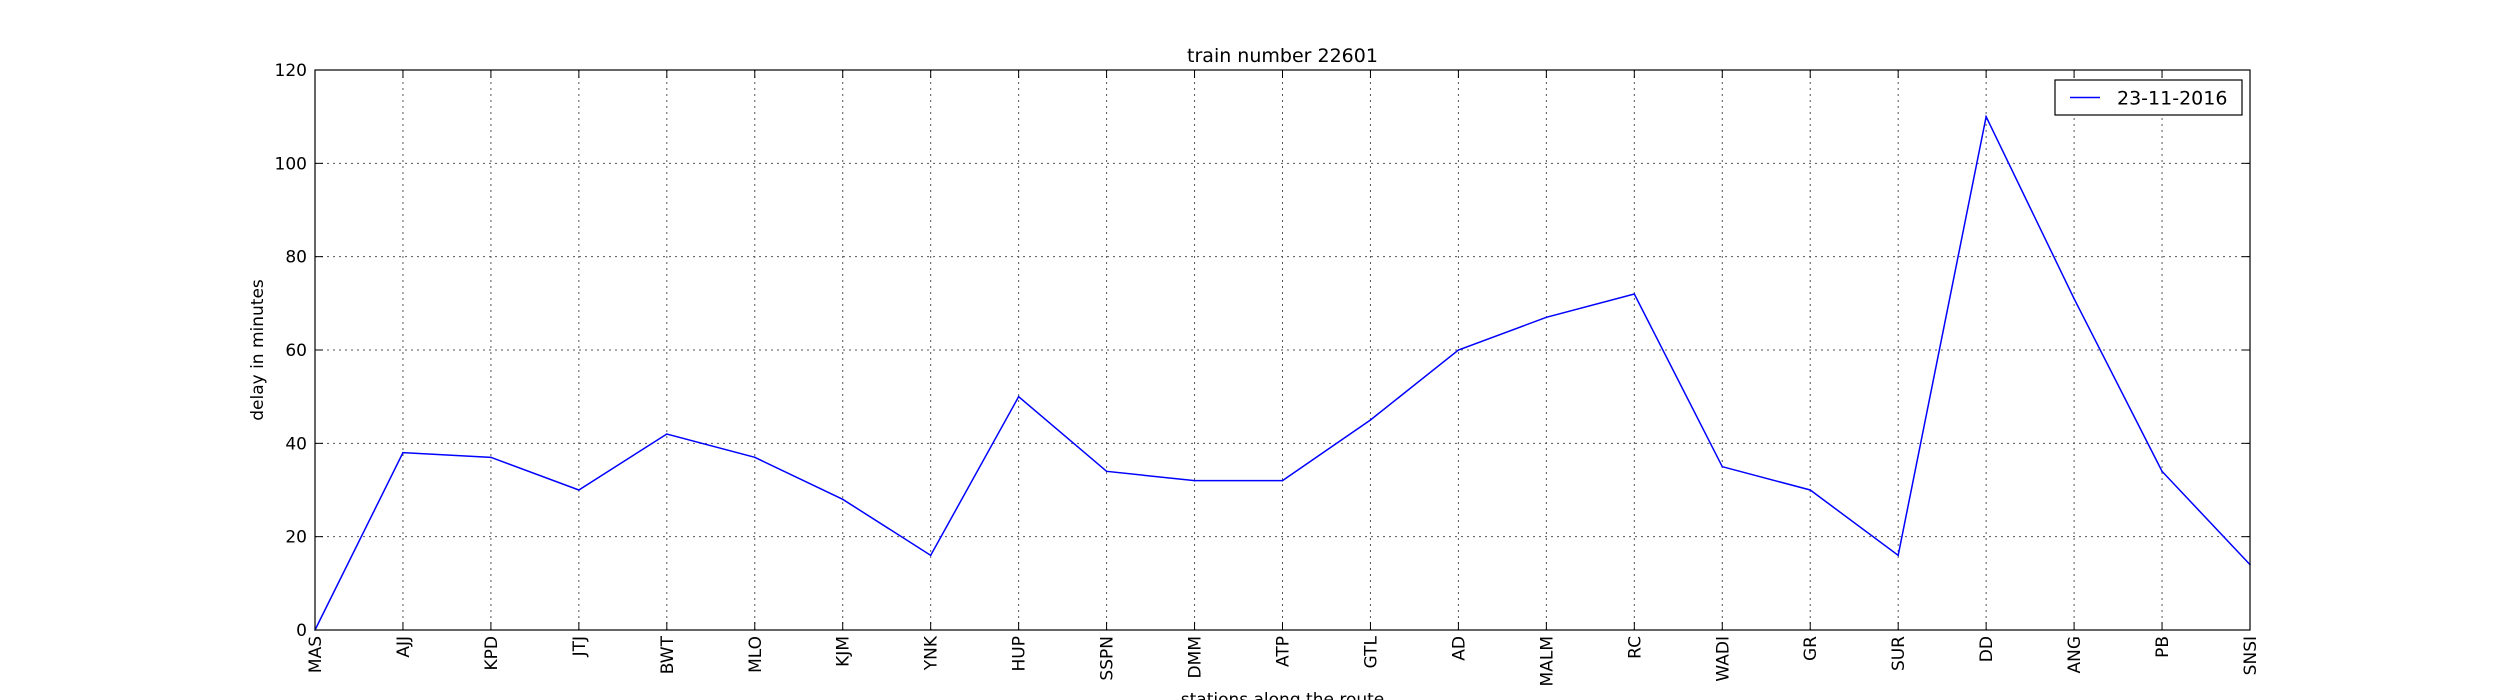 The image size is (2500, 700). I want to click on y-tick-label: 60, so click(296, 351).